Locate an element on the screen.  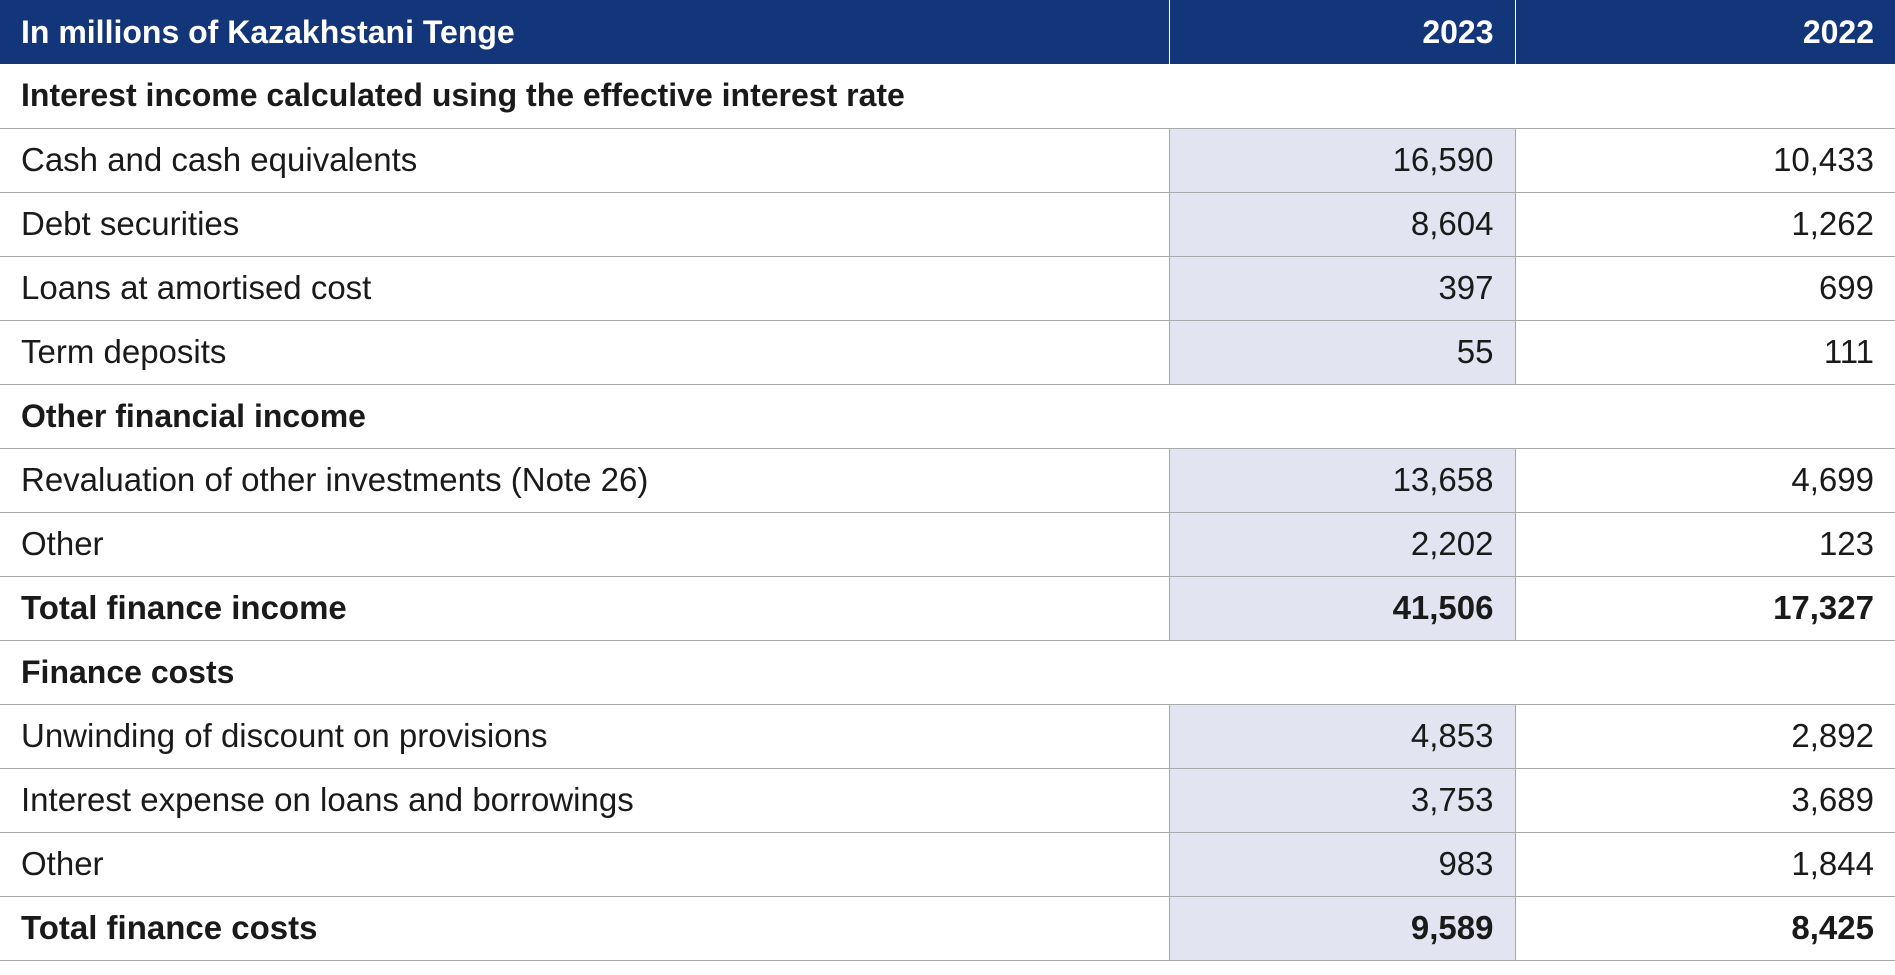
header-year-2023: 2023 is located at coordinates (1341, 32).